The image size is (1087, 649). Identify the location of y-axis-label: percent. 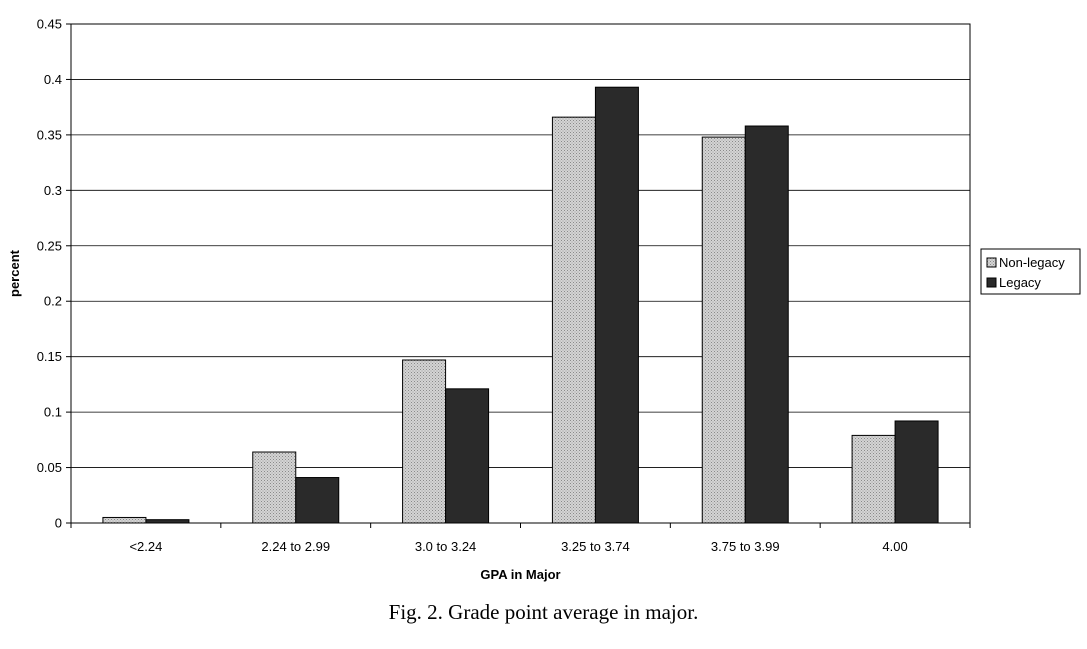
(14, 273).